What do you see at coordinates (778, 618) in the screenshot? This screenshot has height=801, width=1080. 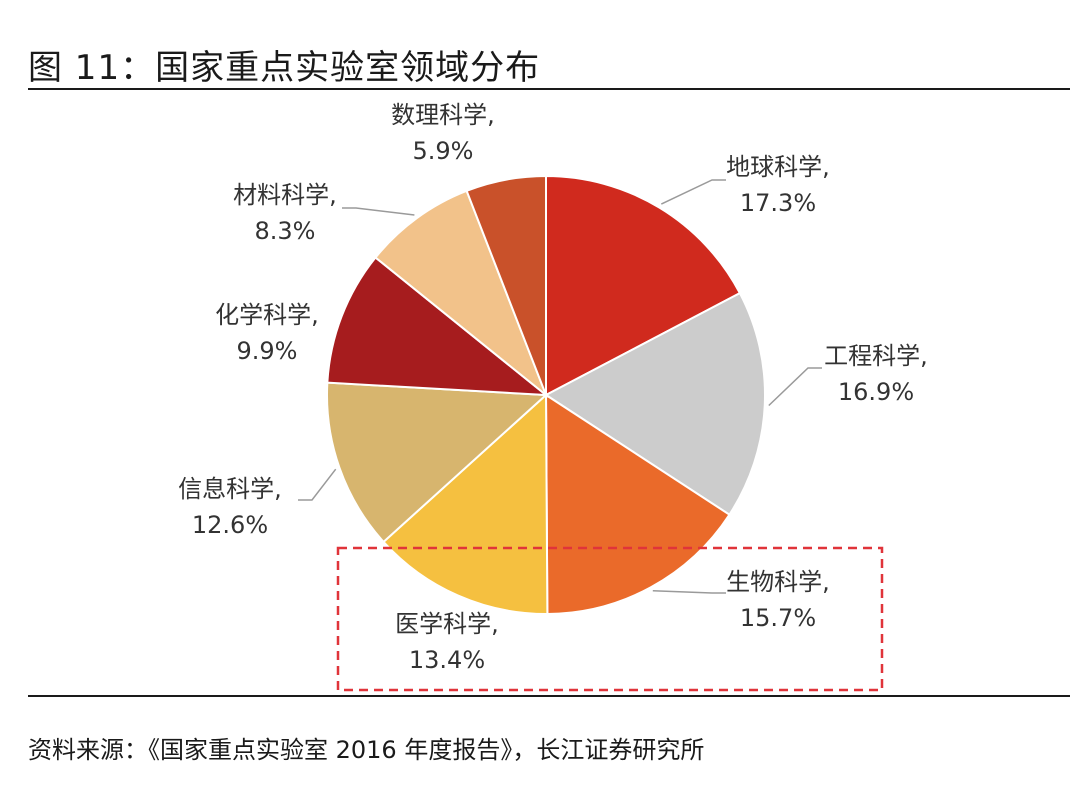 I see `slice-value-label: 15.7%` at bounding box center [778, 618].